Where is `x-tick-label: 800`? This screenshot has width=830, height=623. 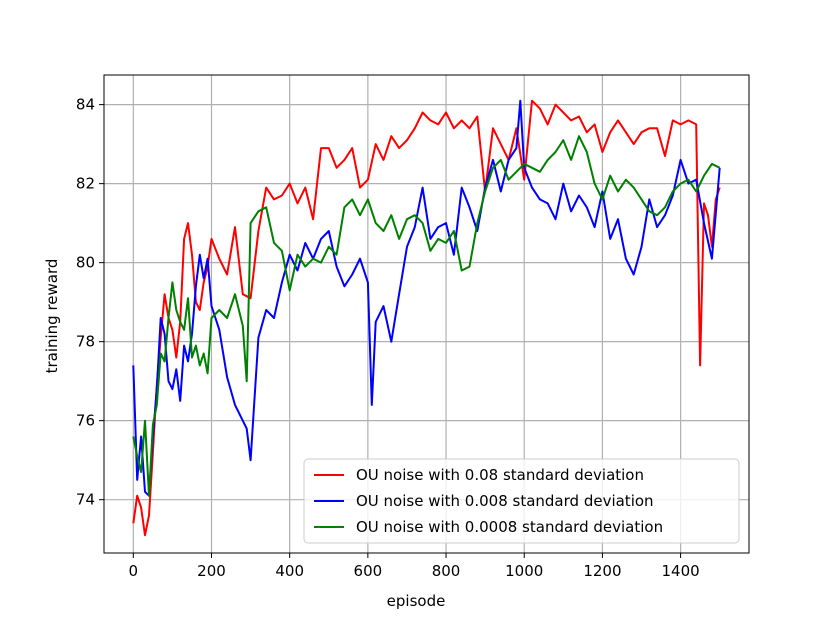 x-tick-label: 800 is located at coordinates (446, 571).